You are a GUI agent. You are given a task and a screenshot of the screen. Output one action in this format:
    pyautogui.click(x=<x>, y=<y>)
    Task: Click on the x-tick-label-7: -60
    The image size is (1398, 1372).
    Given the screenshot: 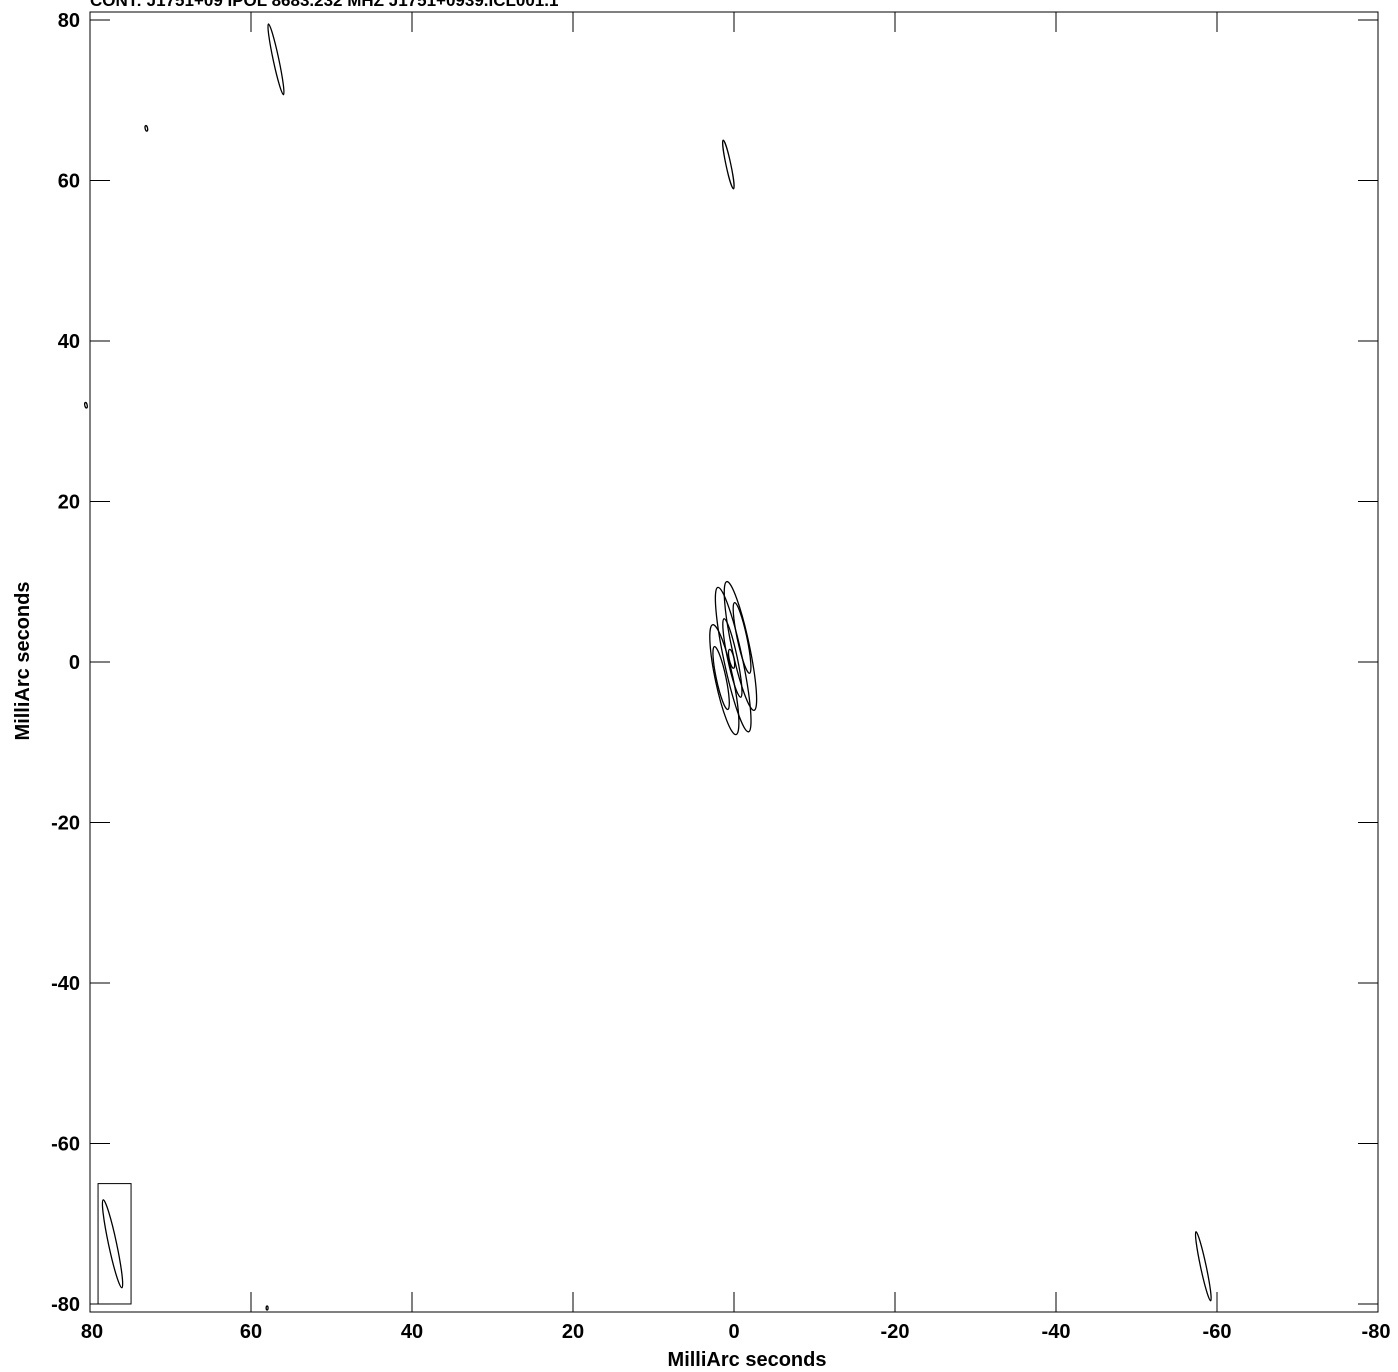 What is the action you would take?
    pyautogui.click(x=1217, y=1332)
    